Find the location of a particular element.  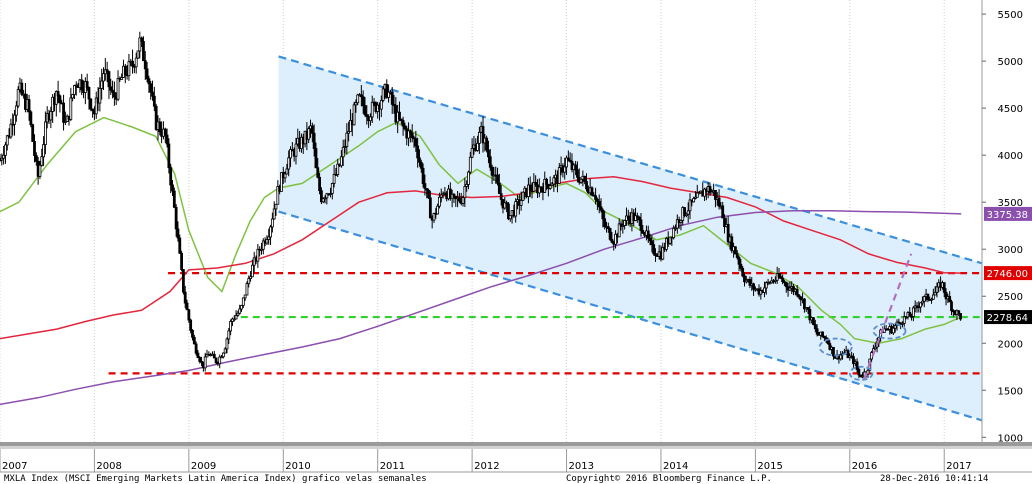

y-tick-label: 2500 is located at coordinates (1010, 297).